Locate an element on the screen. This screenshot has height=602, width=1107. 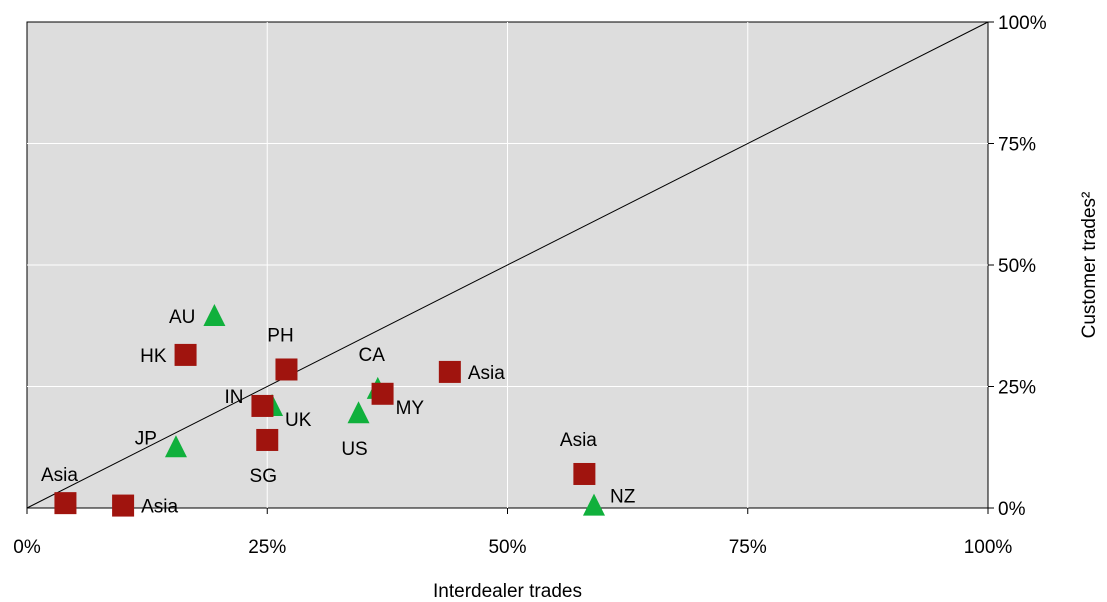
point-label: CA is located at coordinates (372, 355).